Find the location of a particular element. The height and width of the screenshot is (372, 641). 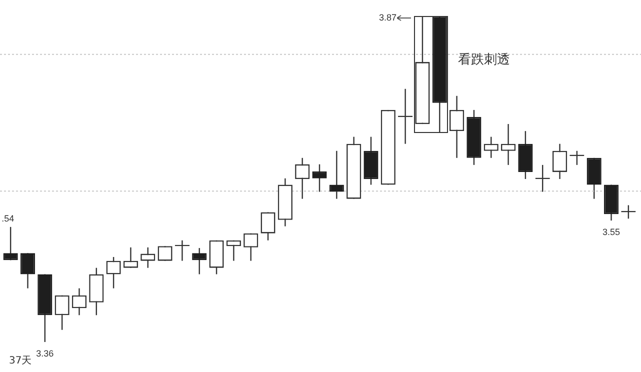

annotation: 3.87 is located at coordinates (387, 17).